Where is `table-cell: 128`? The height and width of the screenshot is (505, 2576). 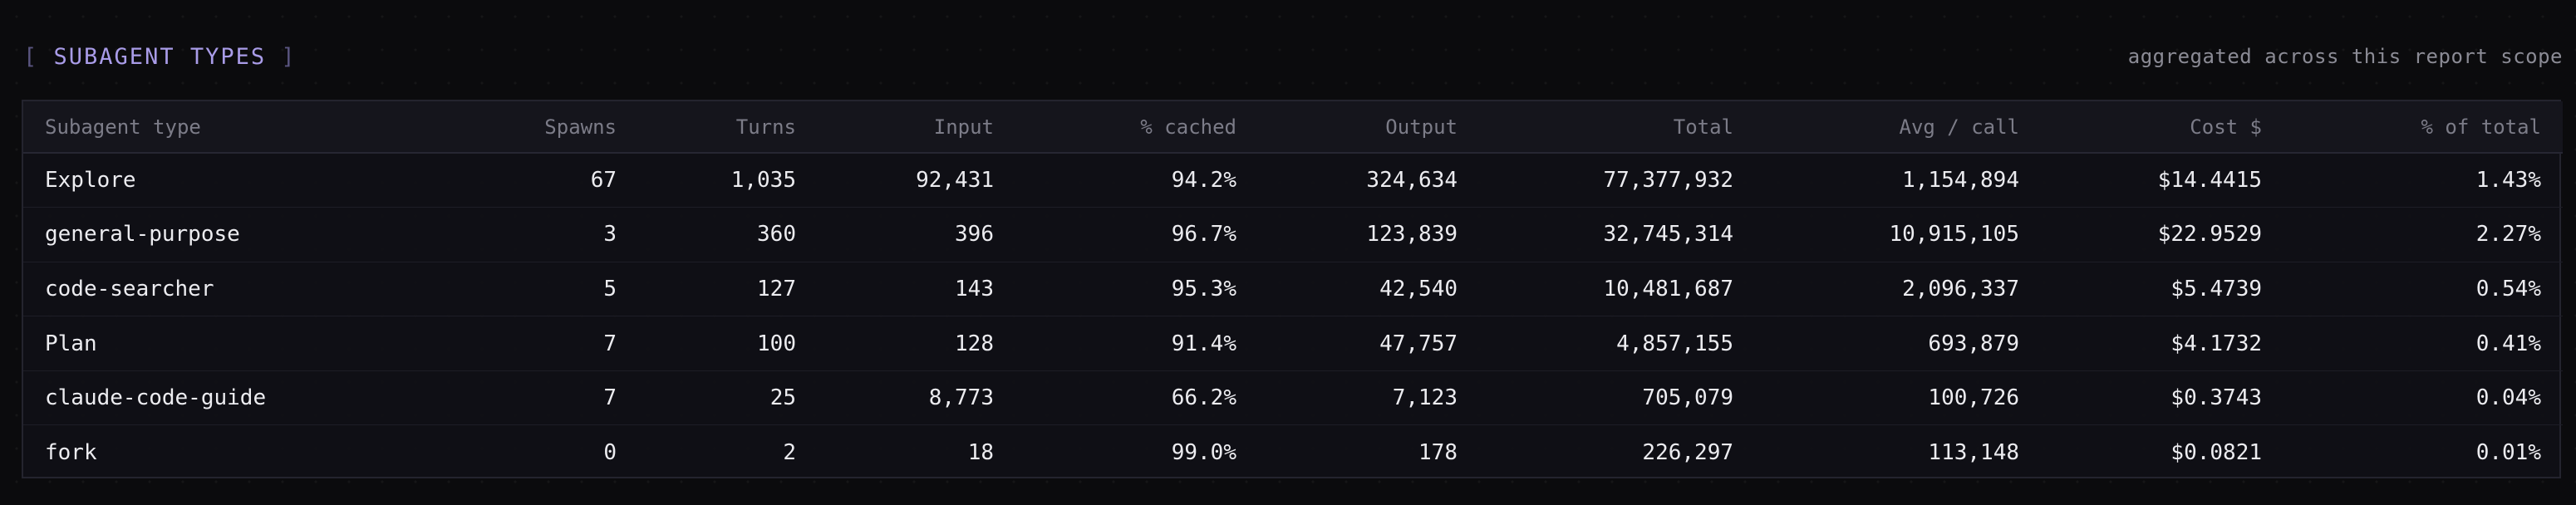 table-cell: 128 is located at coordinates (975, 343).